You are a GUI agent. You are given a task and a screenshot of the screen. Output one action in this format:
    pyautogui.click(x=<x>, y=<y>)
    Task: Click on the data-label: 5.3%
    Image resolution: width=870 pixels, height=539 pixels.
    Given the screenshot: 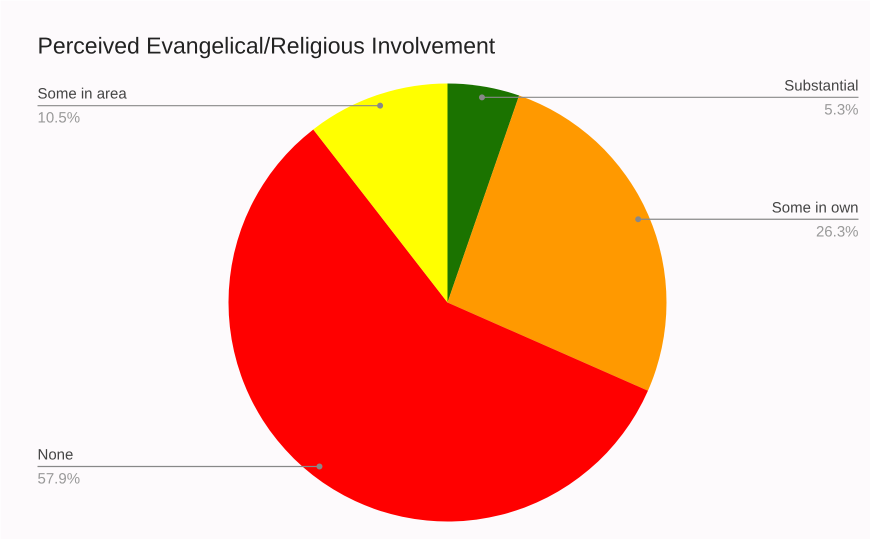 What is the action you would take?
    pyautogui.click(x=841, y=109)
    